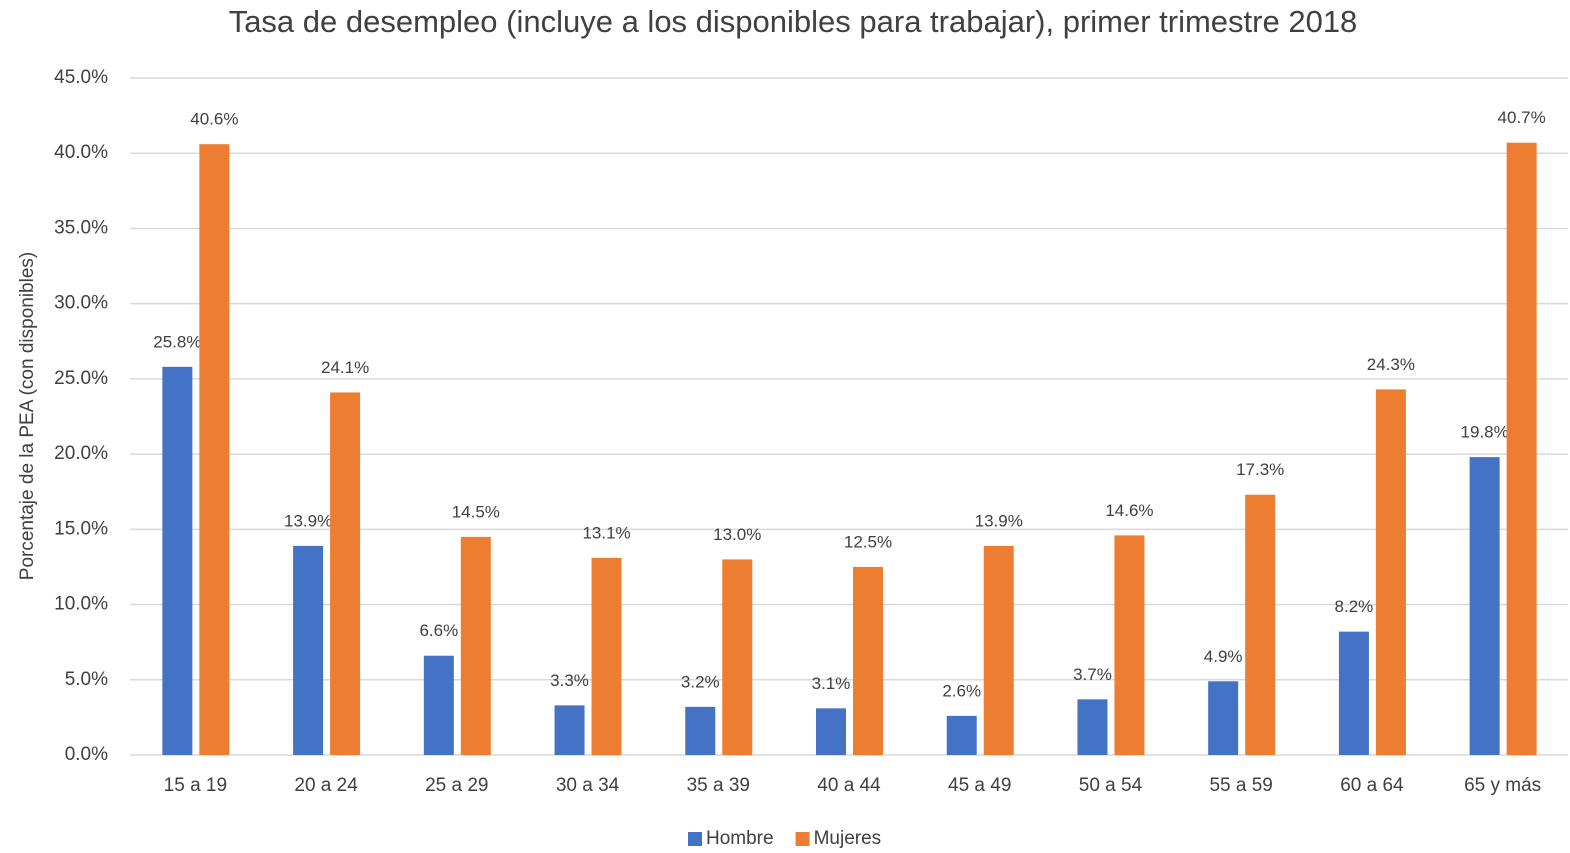  I want to click on value-label: 13.0%, so click(737, 534).